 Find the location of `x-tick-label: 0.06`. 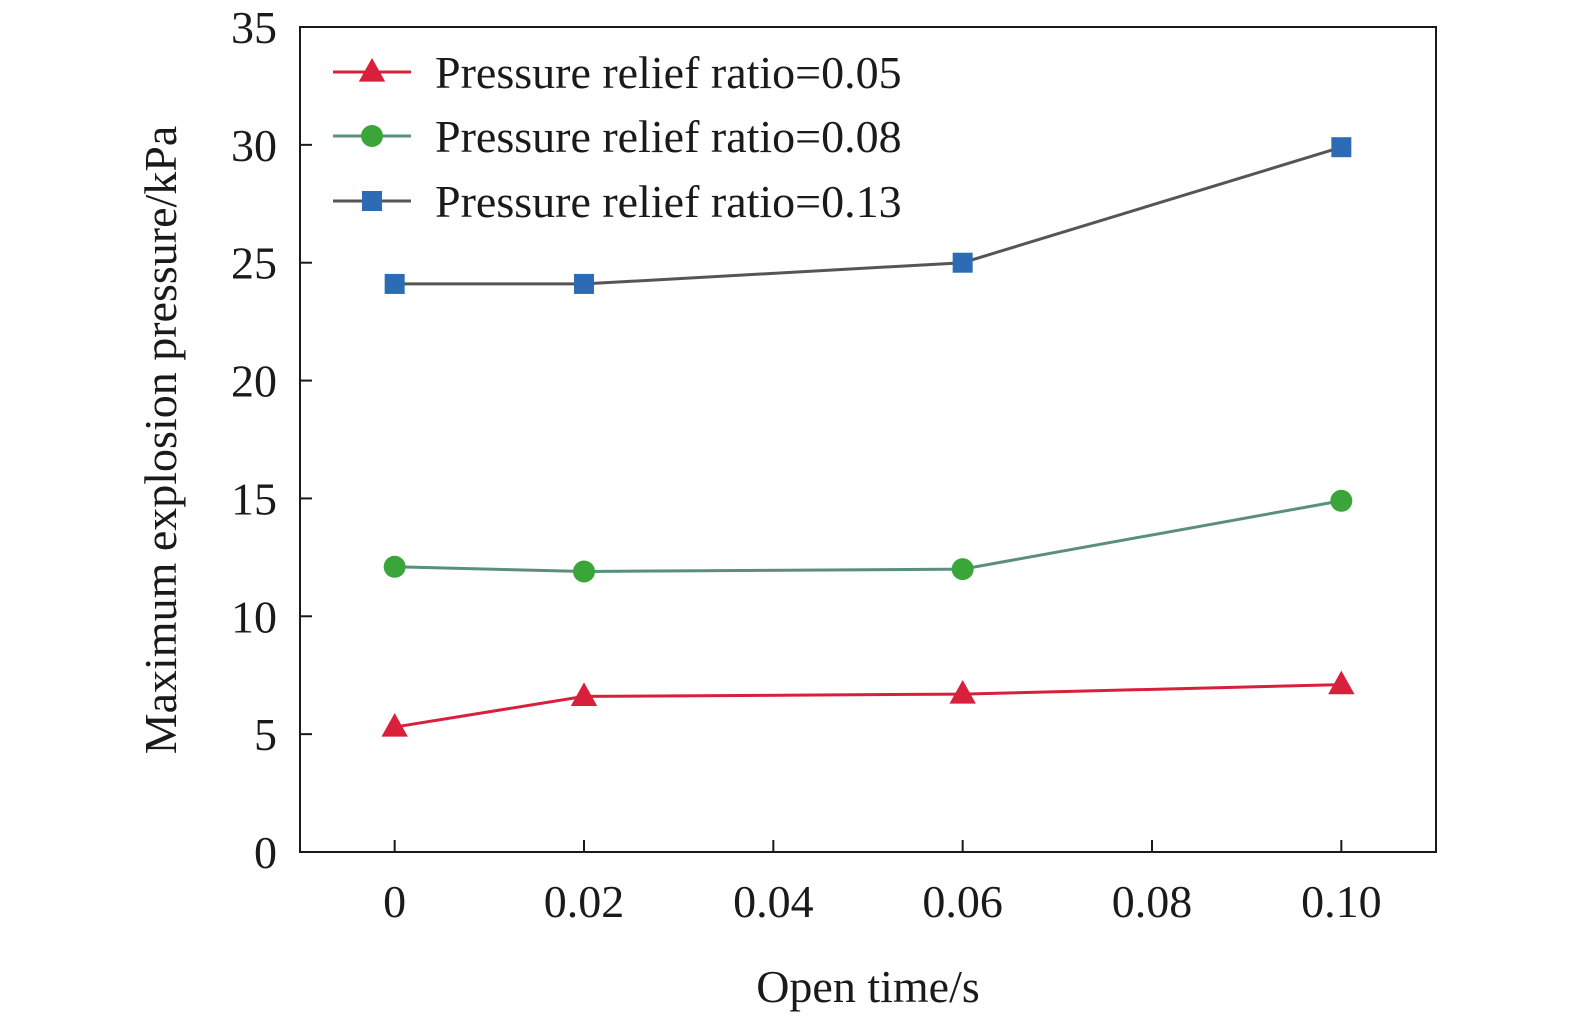

x-tick-label: 0.06 is located at coordinates (962, 901).